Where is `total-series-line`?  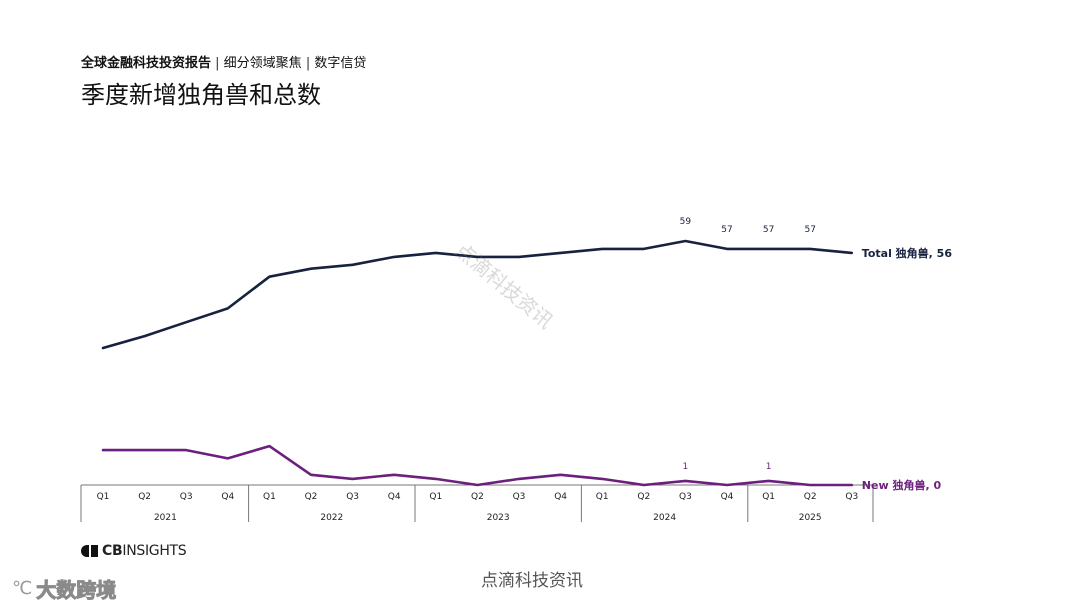 total-series-line is located at coordinates (477, 294).